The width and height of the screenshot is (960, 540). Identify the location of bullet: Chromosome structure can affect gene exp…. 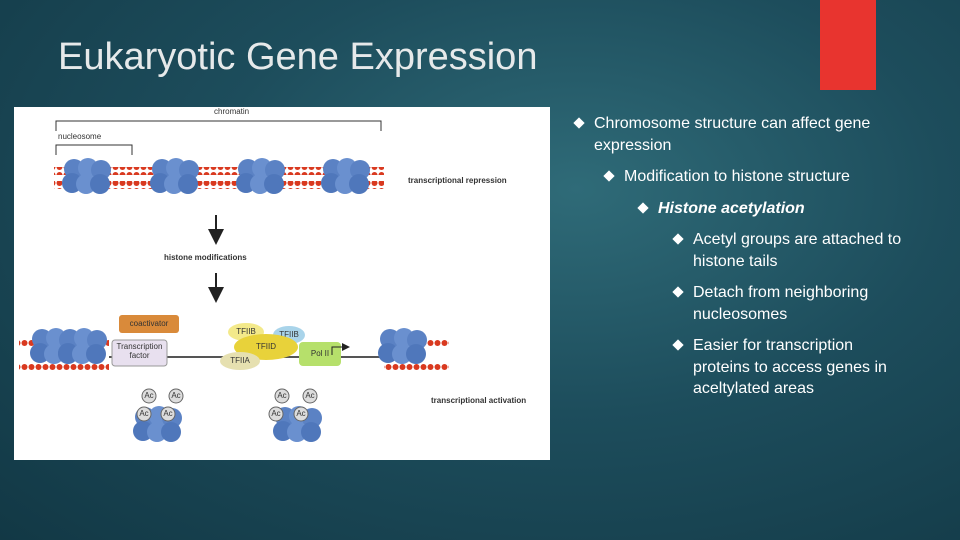
(734, 134).